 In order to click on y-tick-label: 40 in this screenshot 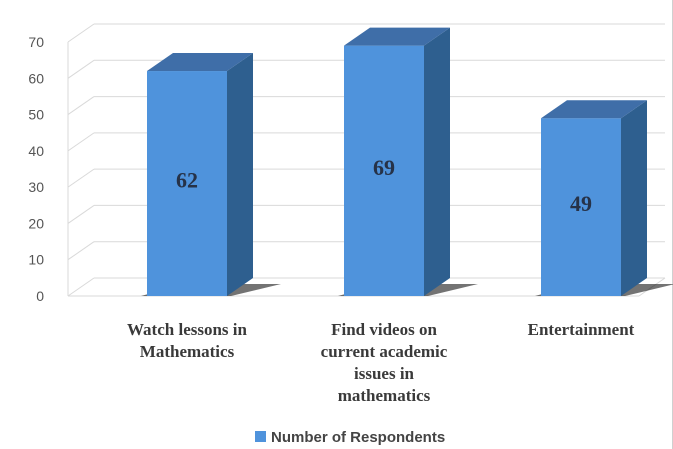, I will do `click(36, 151)`.